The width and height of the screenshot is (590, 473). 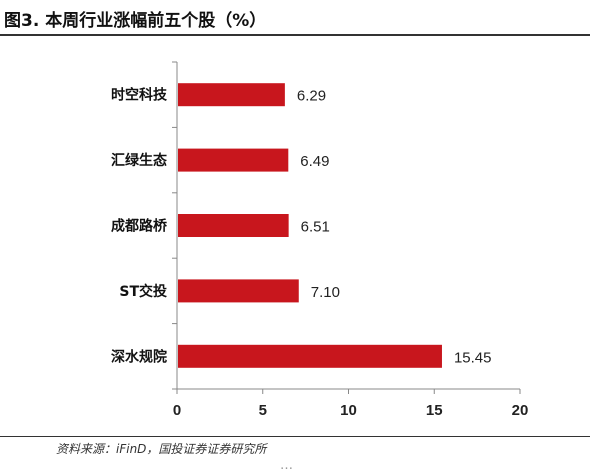 What do you see at coordinates (520, 410) in the screenshot?
I see `x-tick-label: 20` at bounding box center [520, 410].